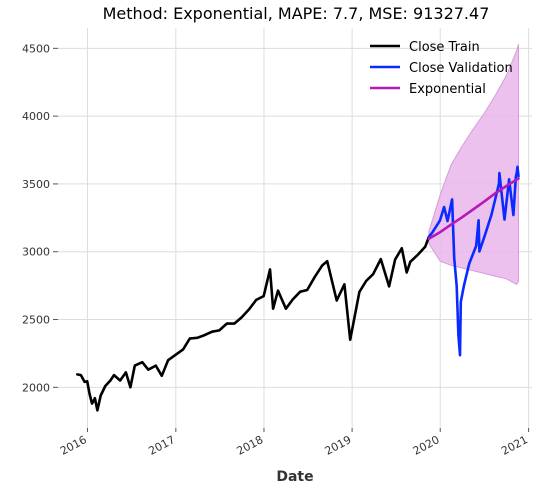 The width and height of the screenshot is (545, 494). I want to click on y-tick-label: 3500, so click(36, 184).